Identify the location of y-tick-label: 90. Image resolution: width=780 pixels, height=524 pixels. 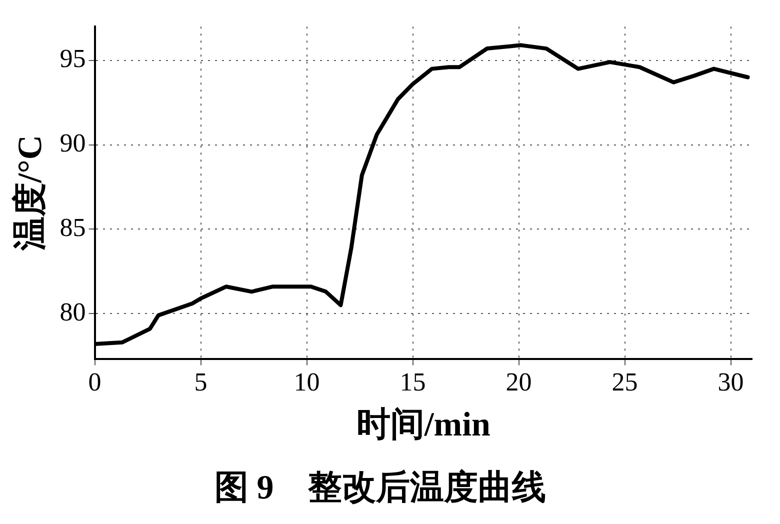
(73, 143).